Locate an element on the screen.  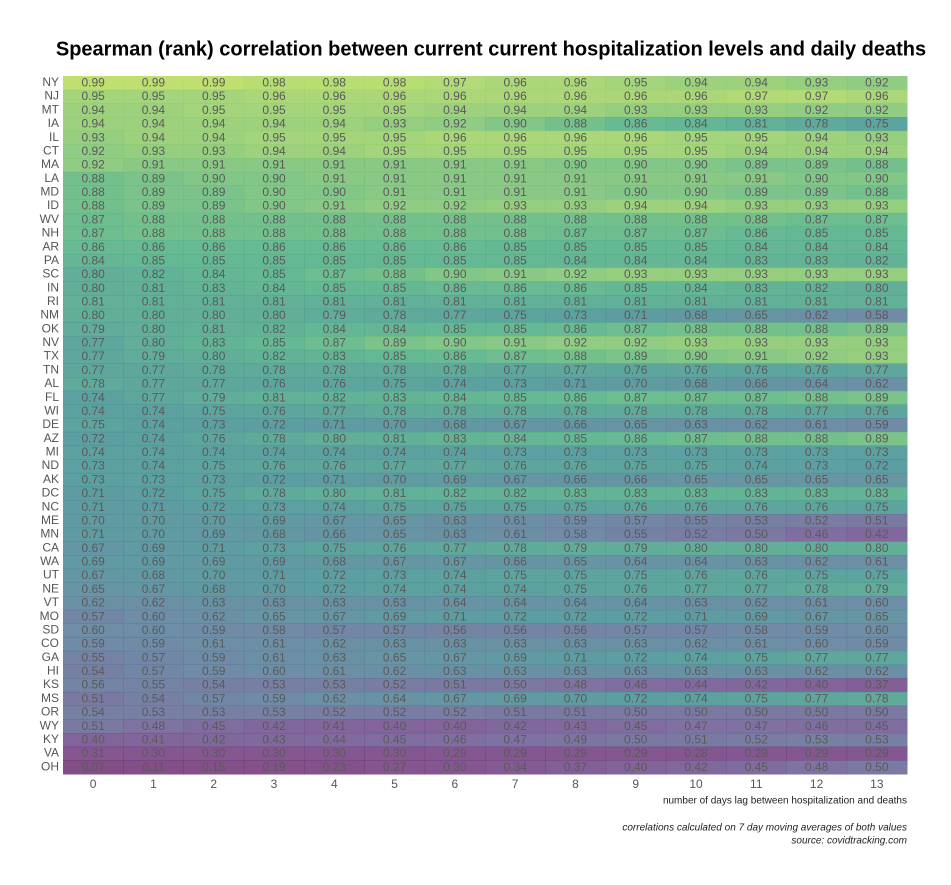
cell-label: 0.82 is located at coordinates (877, 260).